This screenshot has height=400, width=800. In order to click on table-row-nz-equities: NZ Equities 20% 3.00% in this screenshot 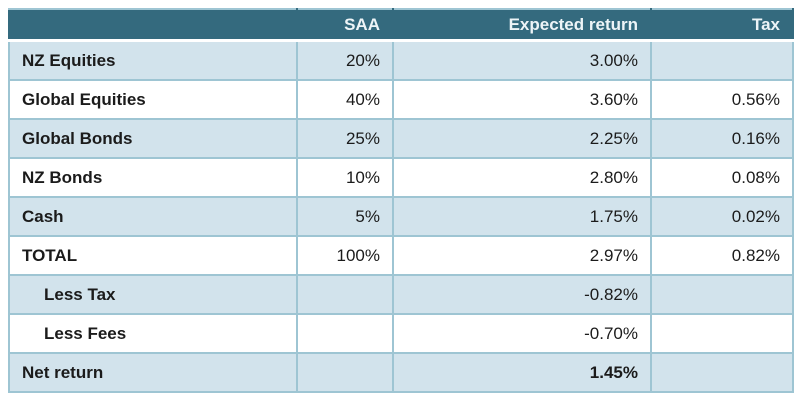, I will do `click(401, 60)`.